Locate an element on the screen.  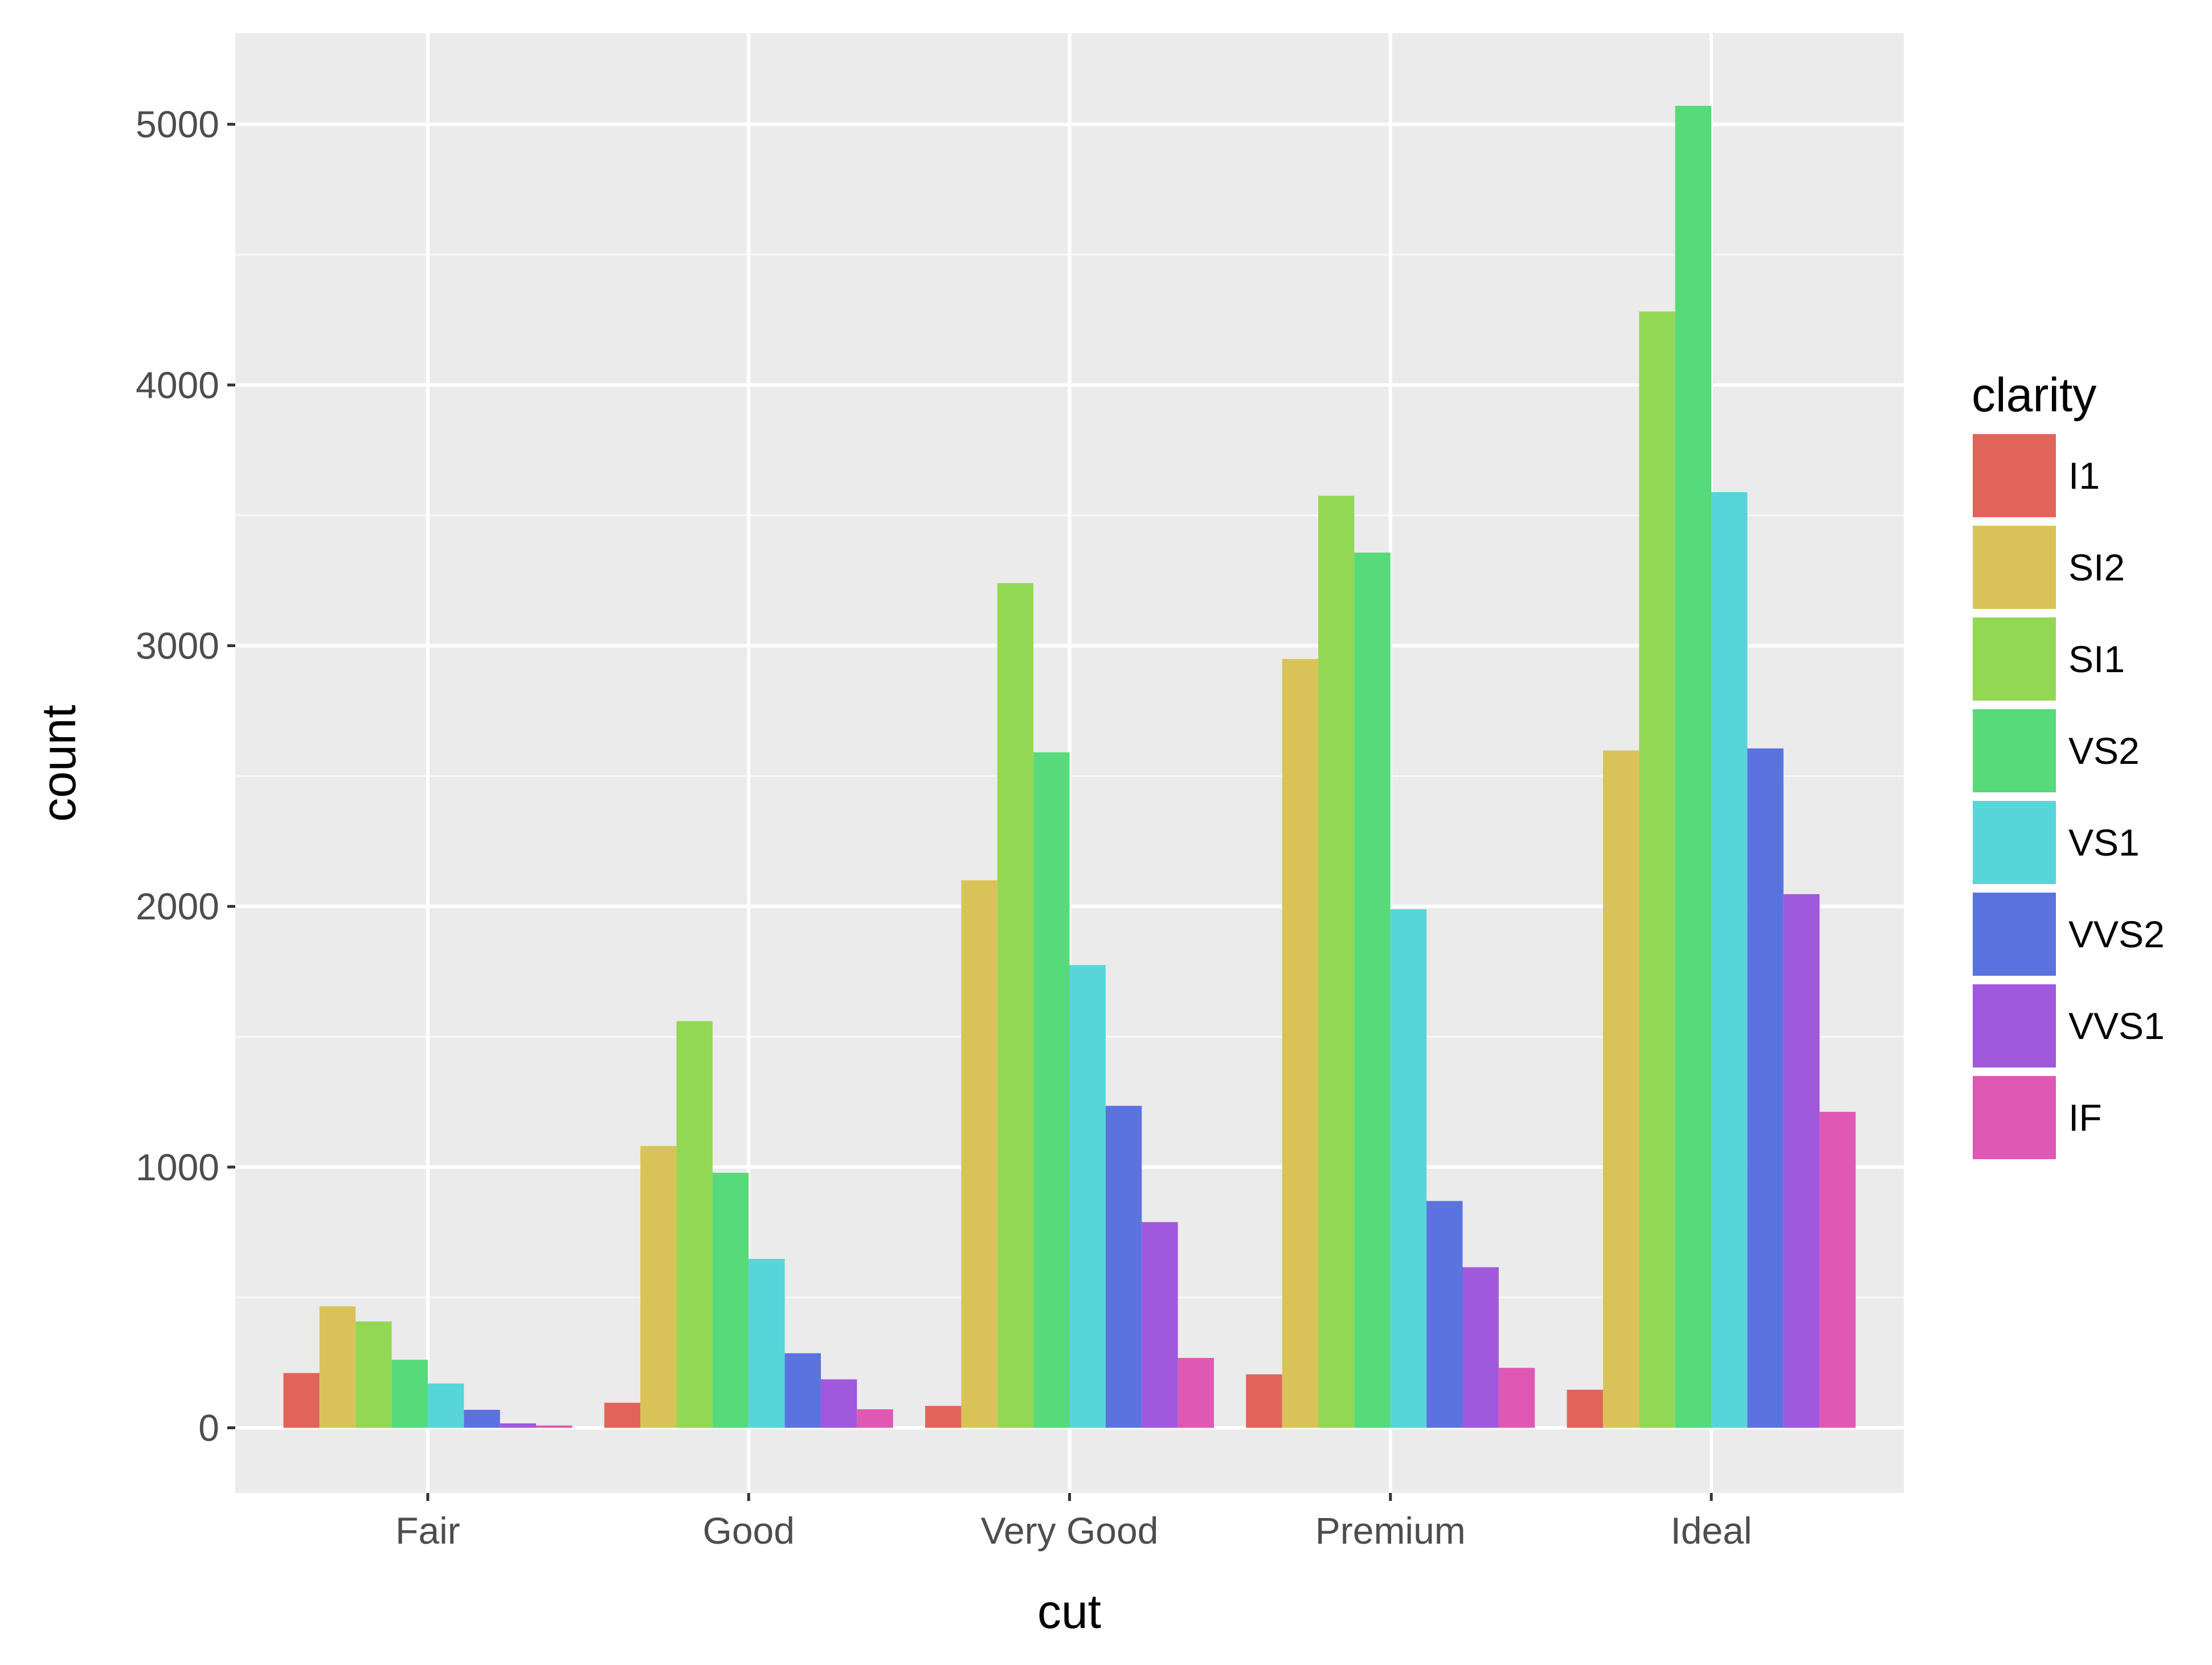
y-tick-label: 4000 is located at coordinates (178, 385).